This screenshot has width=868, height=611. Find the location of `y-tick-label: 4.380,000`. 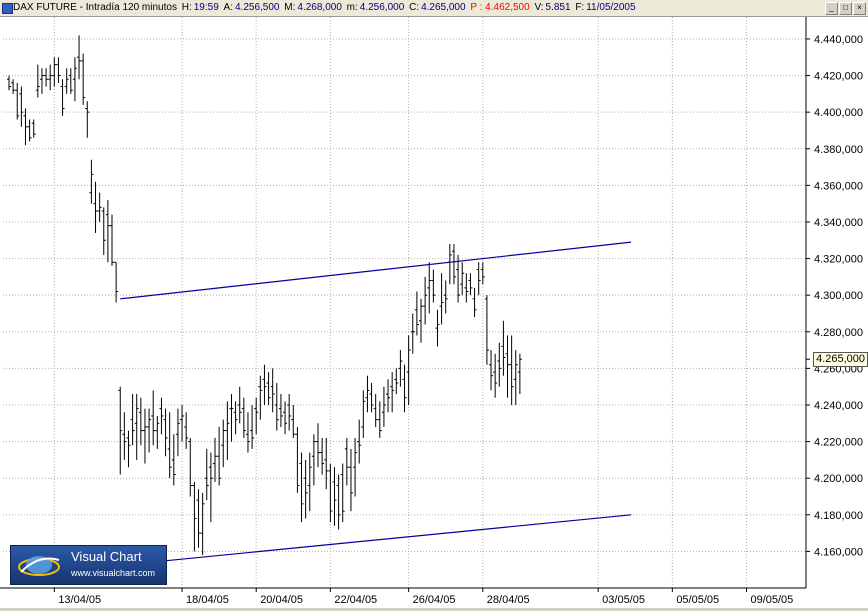

y-tick-label: 4.380,000 is located at coordinates (838, 150).